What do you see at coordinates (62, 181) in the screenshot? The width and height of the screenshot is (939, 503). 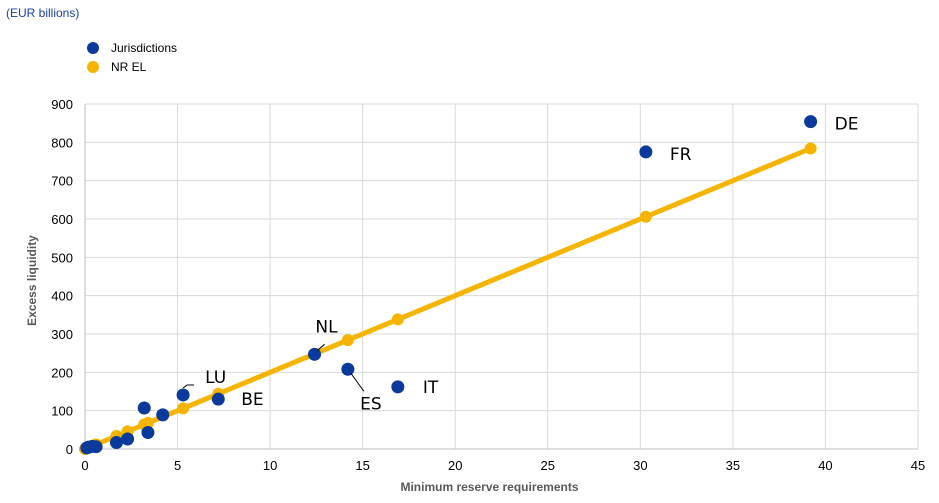 I see `y-tick-label: 700` at bounding box center [62, 181].